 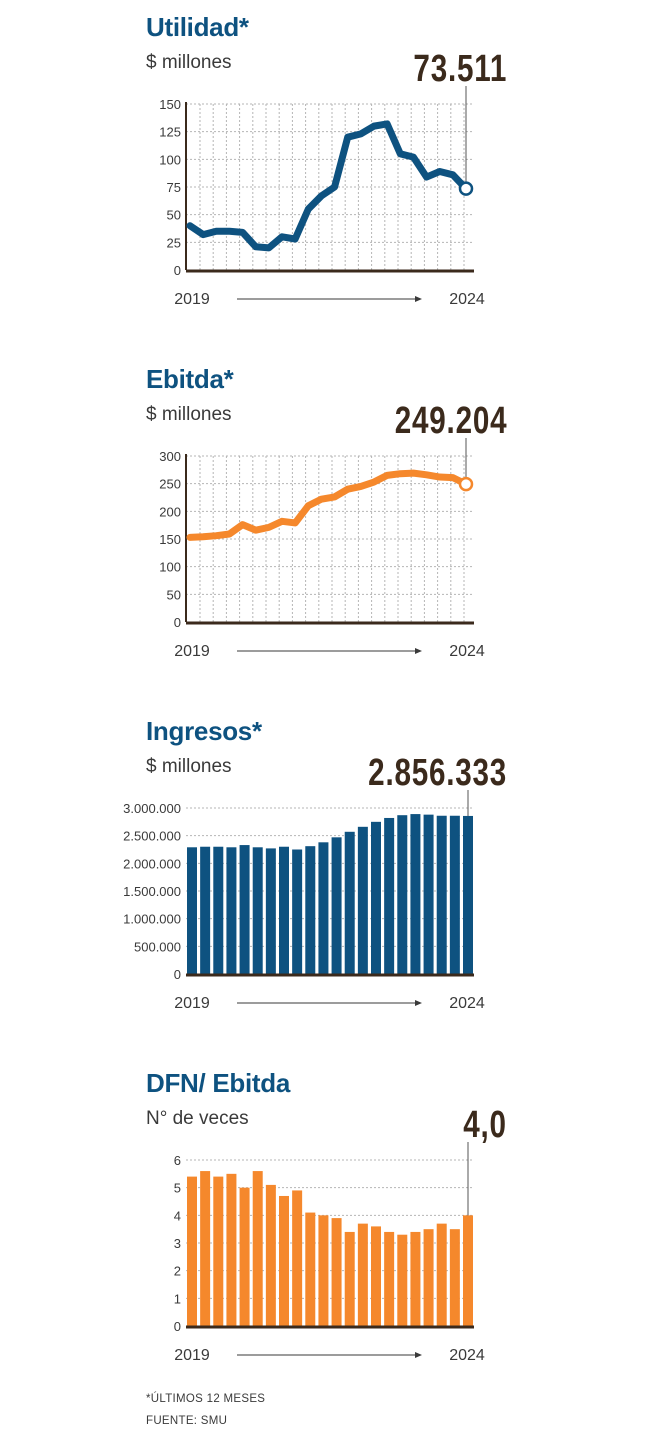 What do you see at coordinates (170, 132) in the screenshot?
I see `y-tick-label: 125` at bounding box center [170, 132].